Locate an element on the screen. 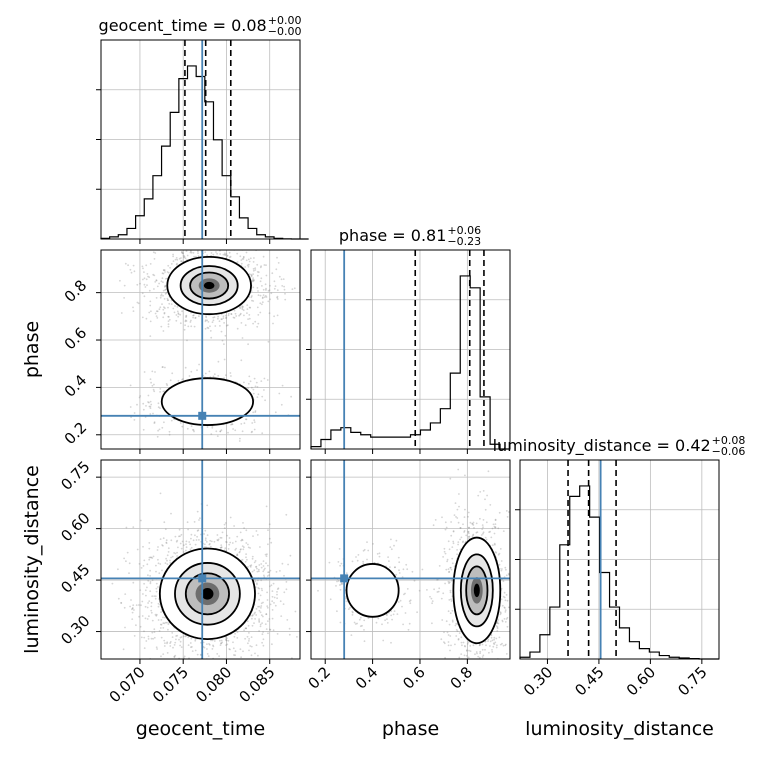 Image resolution: width=760 pixels, height=760 pixels. histogram-luminosity_distance is located at coordinates (619, 559).